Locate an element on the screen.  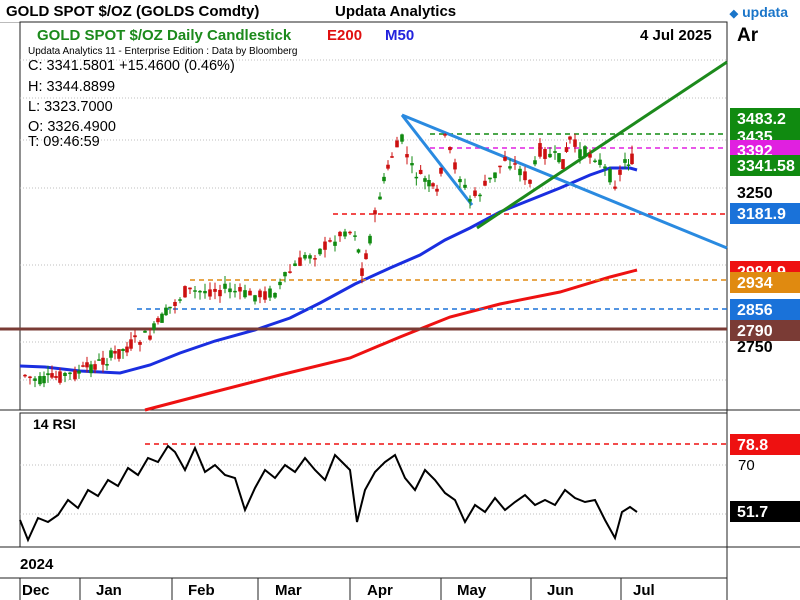
month-tick: Feb is located at coordinates (201, 590).